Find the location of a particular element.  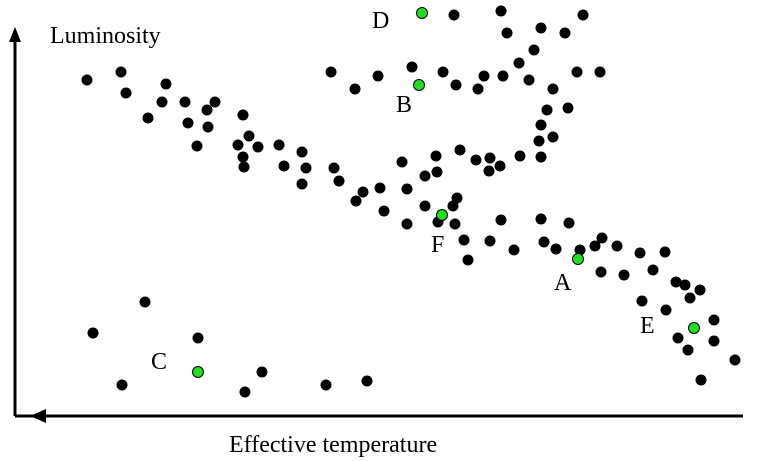

x-axis-arrowhead is located at coordinates (38, 416).